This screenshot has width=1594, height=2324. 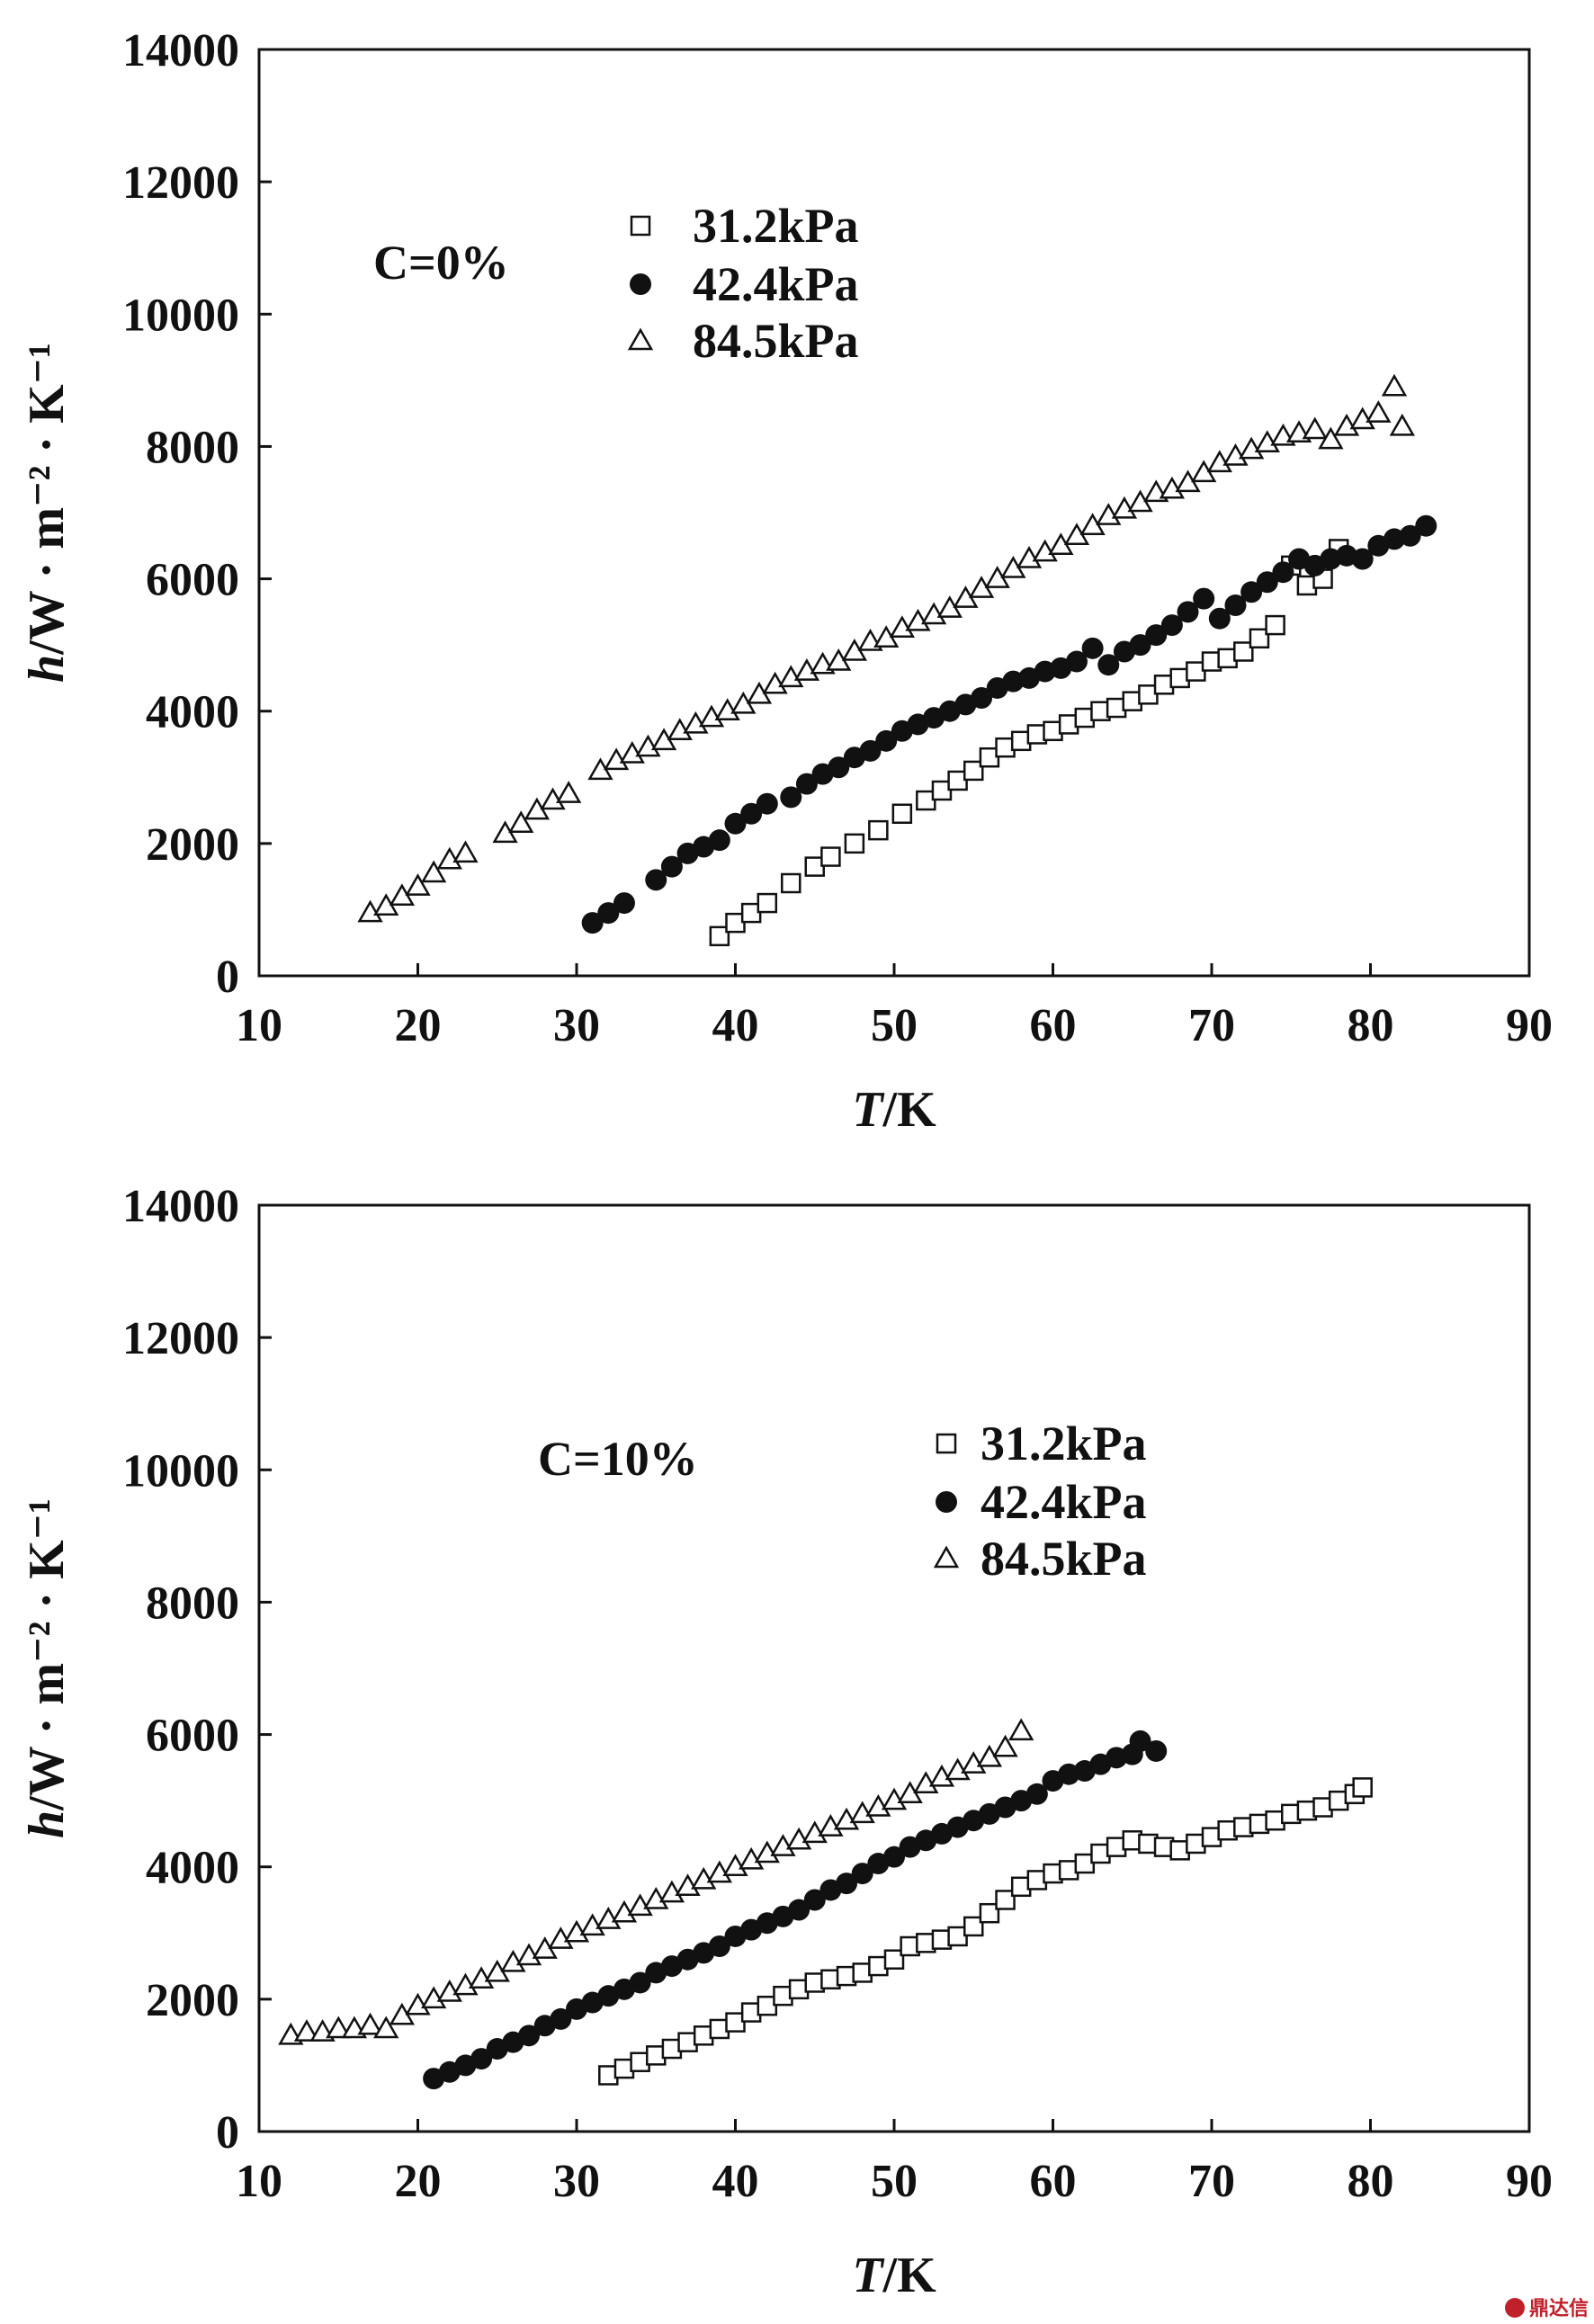 What do you see at coordinates (1529, 1025) in the screenshot?
I see `x-tick-label: 90` at bounding box center [1529, 1025].